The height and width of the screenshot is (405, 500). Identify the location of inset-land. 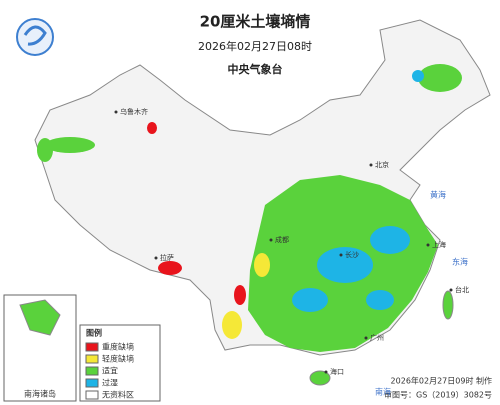
(40, 317).